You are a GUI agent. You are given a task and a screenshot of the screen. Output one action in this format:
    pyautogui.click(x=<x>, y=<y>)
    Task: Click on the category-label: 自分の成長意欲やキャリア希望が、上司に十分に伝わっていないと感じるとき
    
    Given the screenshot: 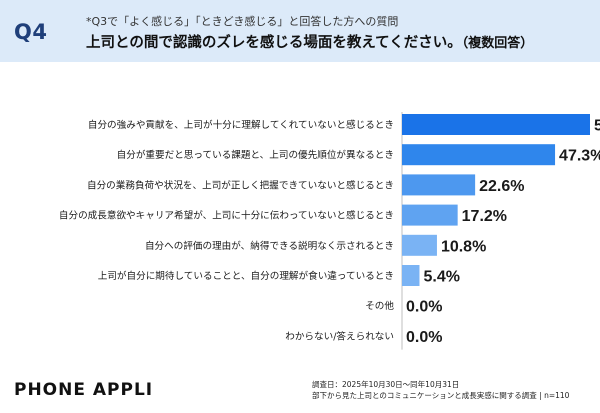 What is the action you would take?
    pyautogui.click(x=226, y=216)
    